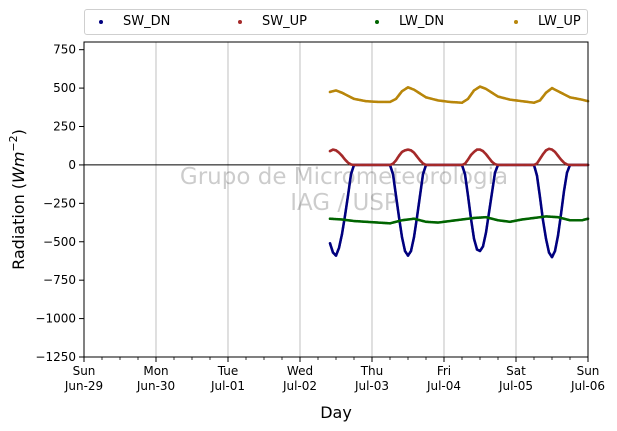 This screenshot has height=431, width=617. I want to click on x-tick-day: Wed, so click(300, 371).